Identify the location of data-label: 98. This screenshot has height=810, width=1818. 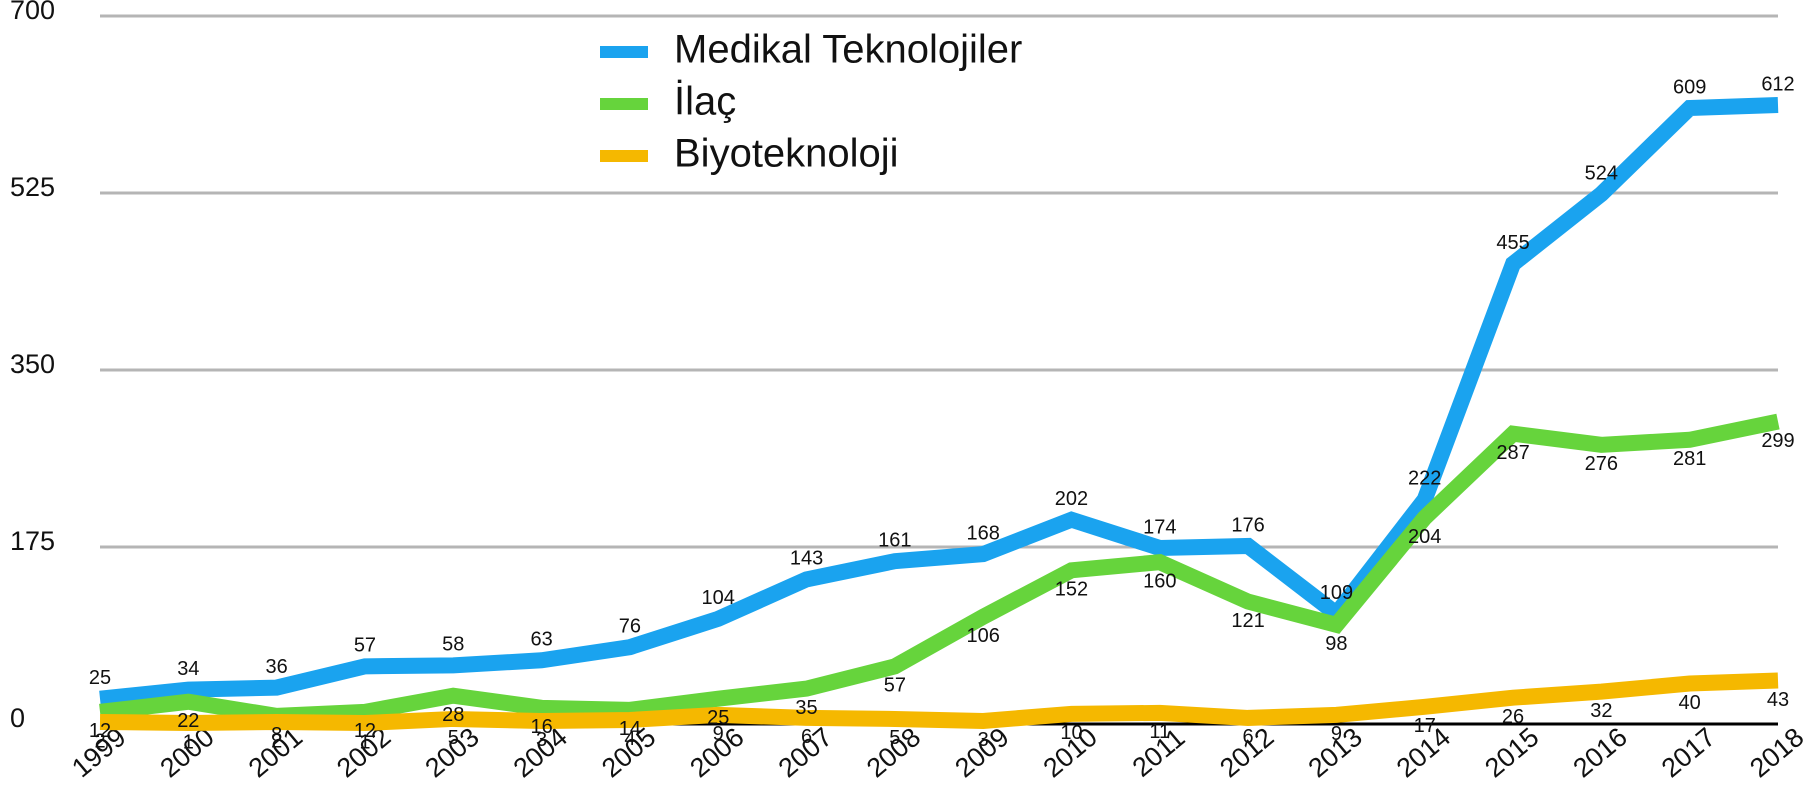
(1336, 644).